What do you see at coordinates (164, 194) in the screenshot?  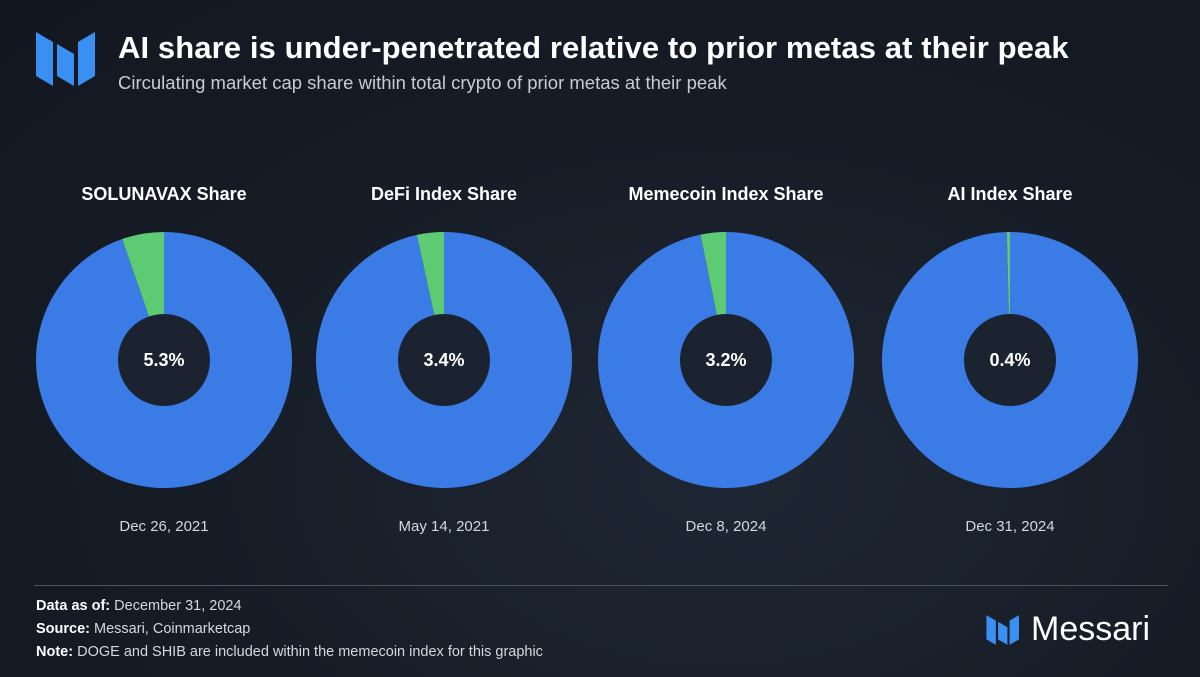 I see `chart-title: SOLUNAVAX Share` at bounding box center [164, 194].